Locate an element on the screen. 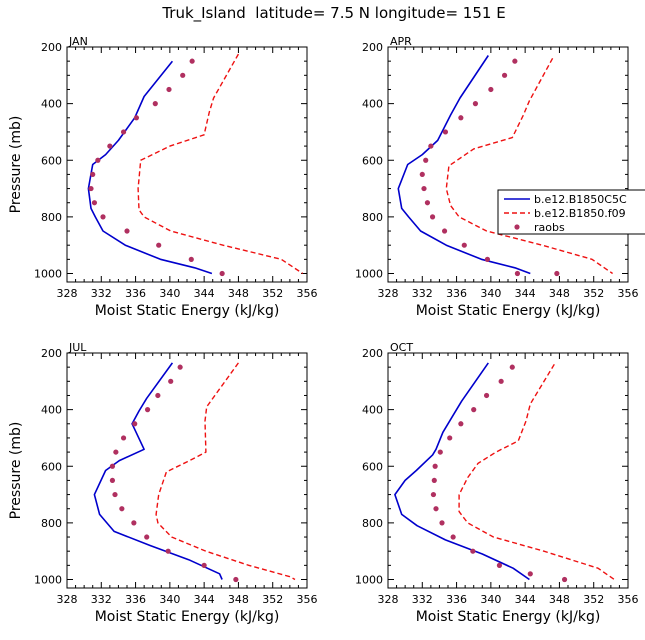  jul-y-tick-label: 800 is located at coordinates (51, 523).